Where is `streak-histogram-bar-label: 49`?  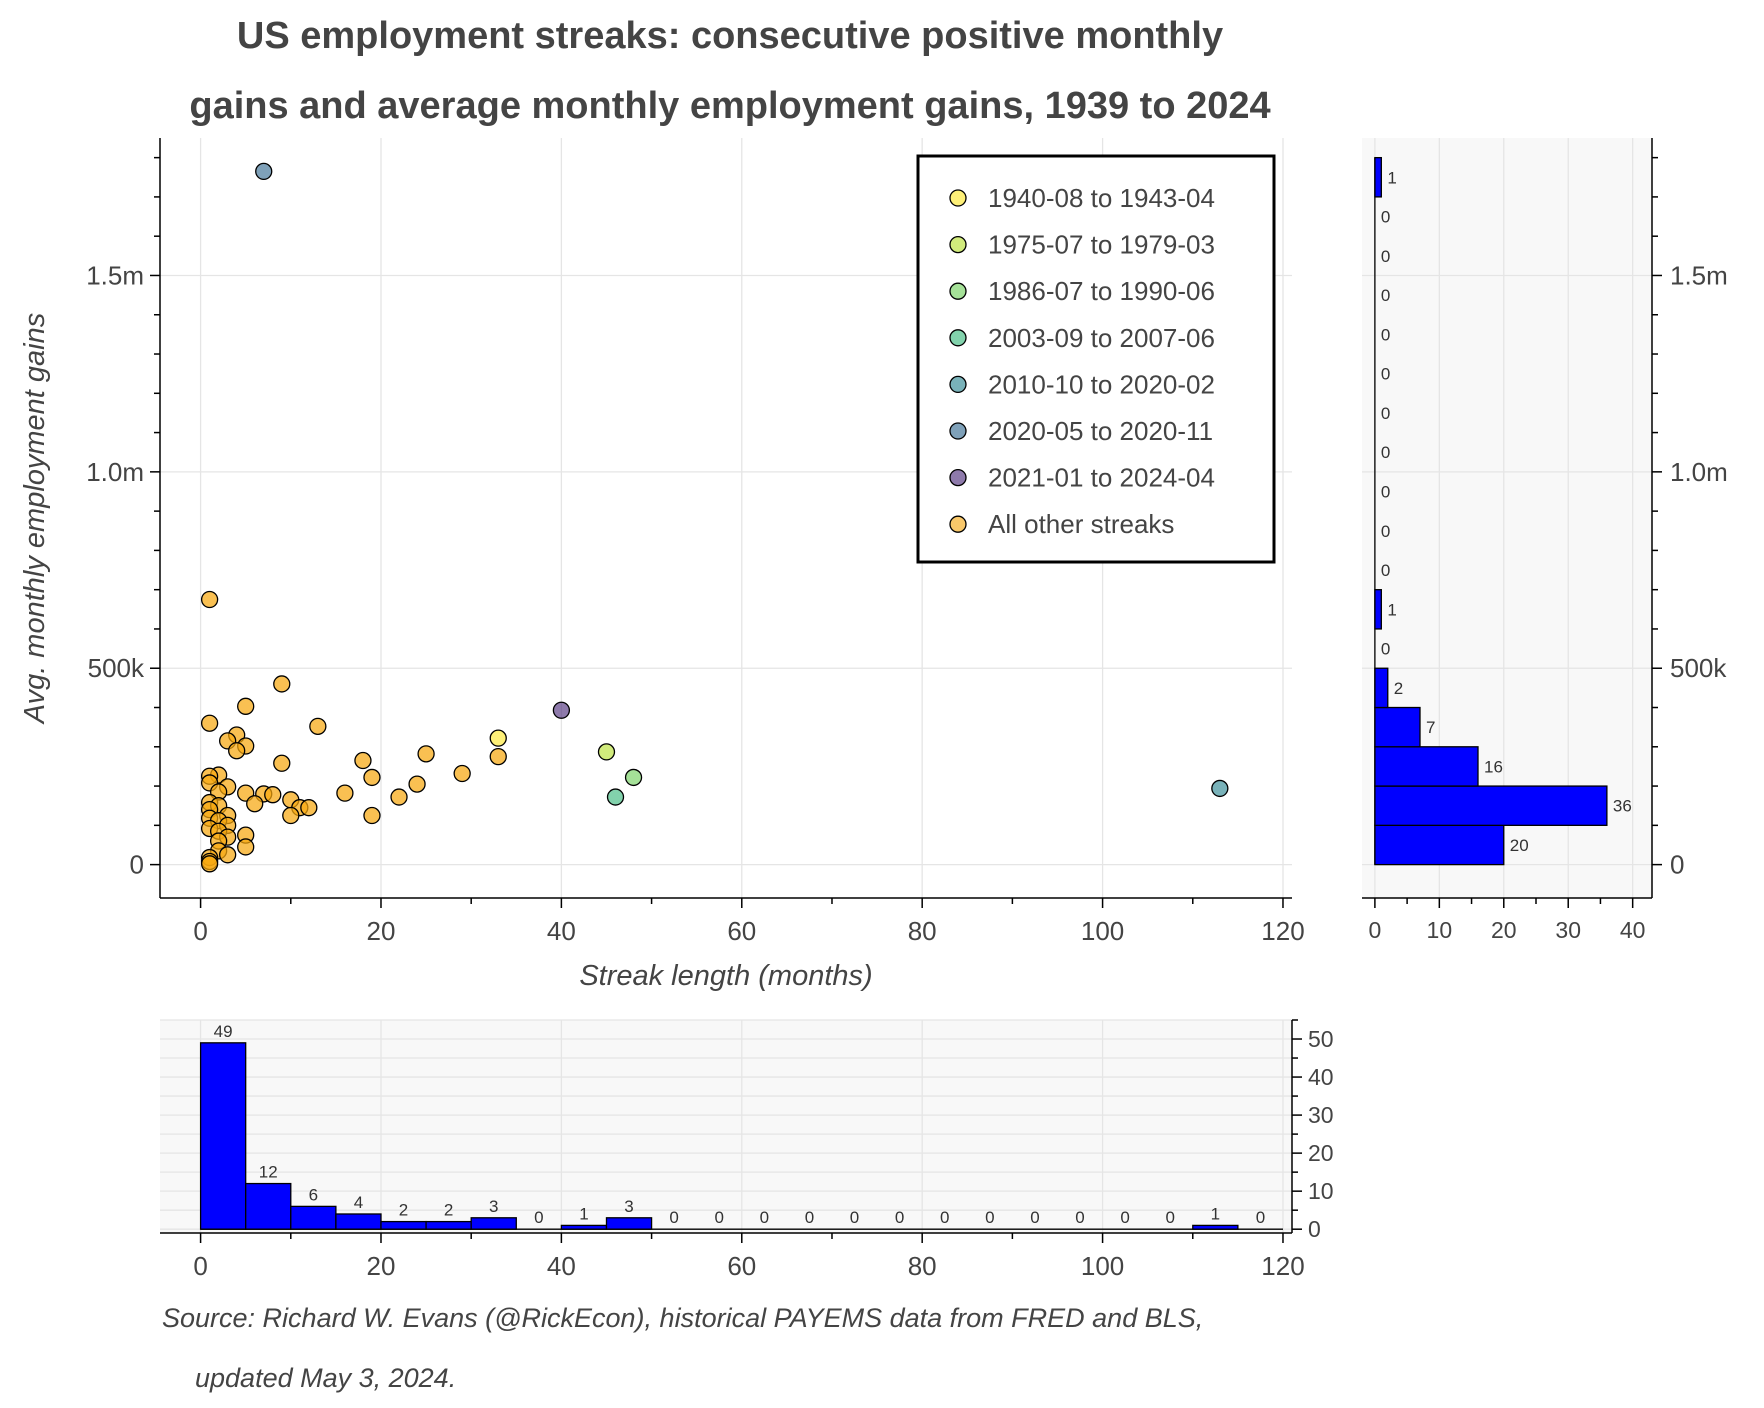
streak-histogram-bar-label: 49 is located at coordinates (223, 1031).